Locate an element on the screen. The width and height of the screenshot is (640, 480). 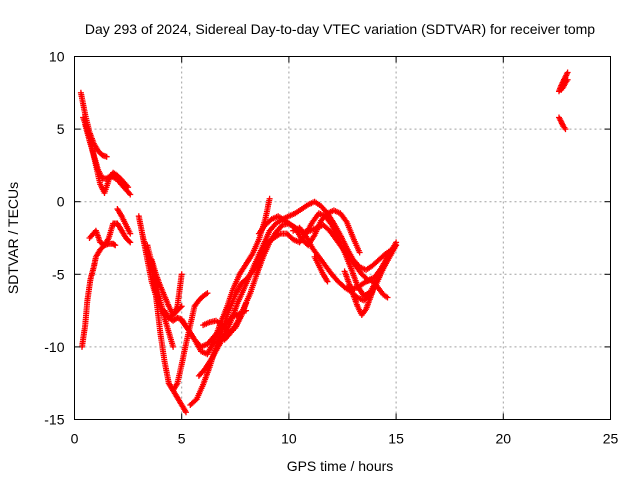
x-tick-label: 25 is located at coordinates (611, 439).